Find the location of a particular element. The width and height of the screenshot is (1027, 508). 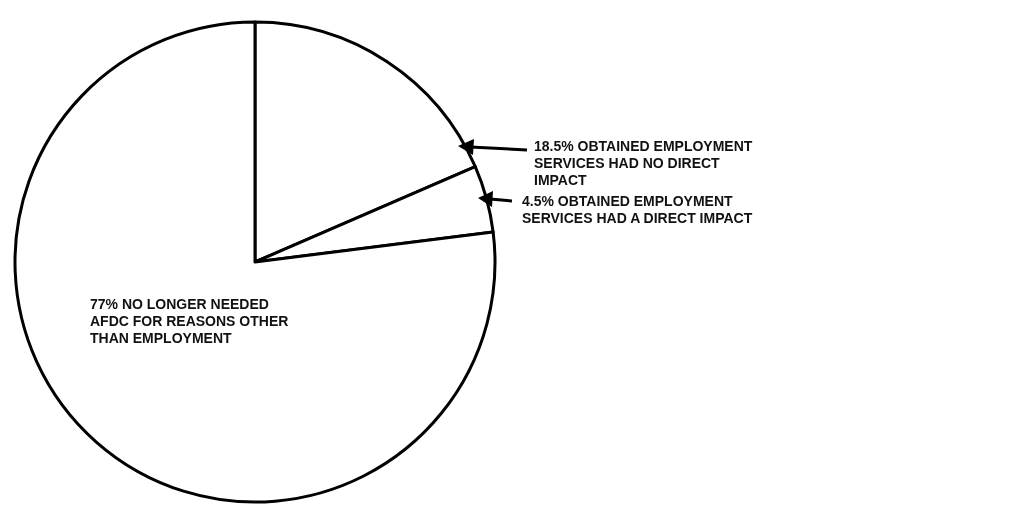

slice-label: 77% NO LONGER NEEDED AFDC FOR REASONS OTHER THAN EMPLOYMENT is located at coordinates (189, 321).